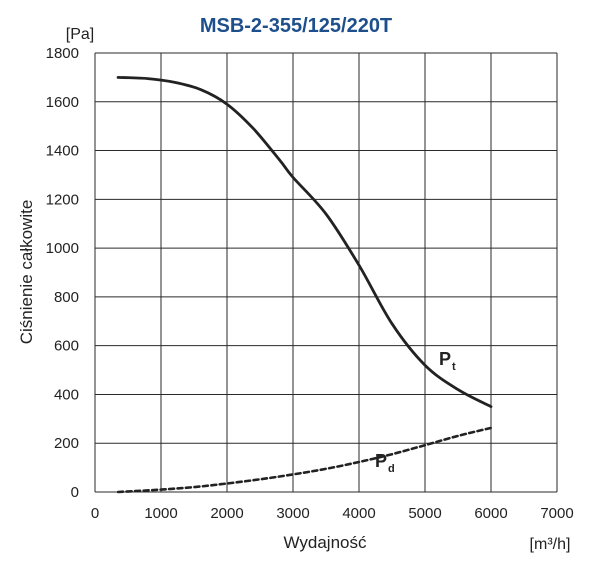 This screenshot has width=593, height=580. What do you see at coordinates (95, 513) in the screenshot?
I see `x-tick-label: 0` at bounding box center [95, 513].